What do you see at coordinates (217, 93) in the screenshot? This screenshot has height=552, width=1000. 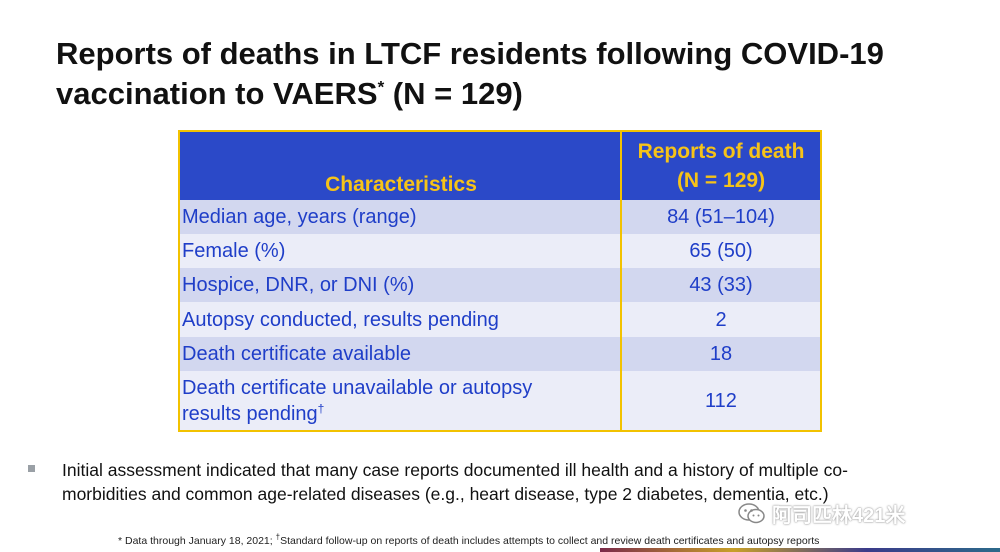 I see `title-line-2-text: vaccination to VAERS` at bounding box center [217, 93].